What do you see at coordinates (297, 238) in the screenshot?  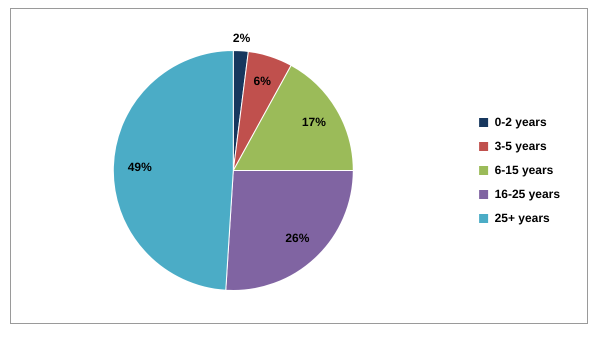 I see `data-label: 26%` at bounding box center [297, 238].